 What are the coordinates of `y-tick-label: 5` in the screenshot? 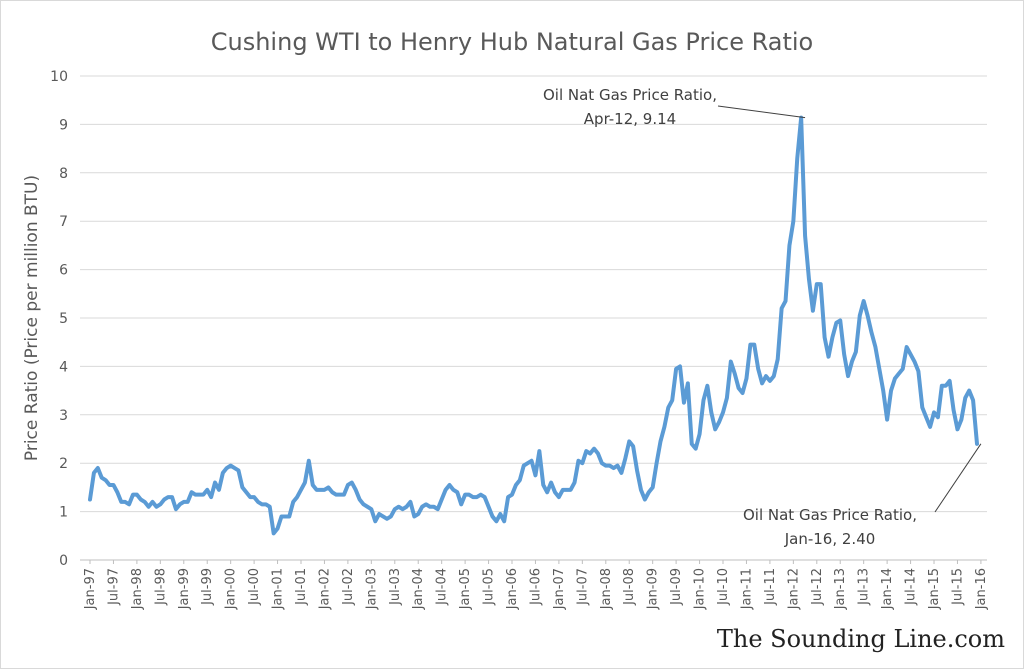 It's located at (63, 319).